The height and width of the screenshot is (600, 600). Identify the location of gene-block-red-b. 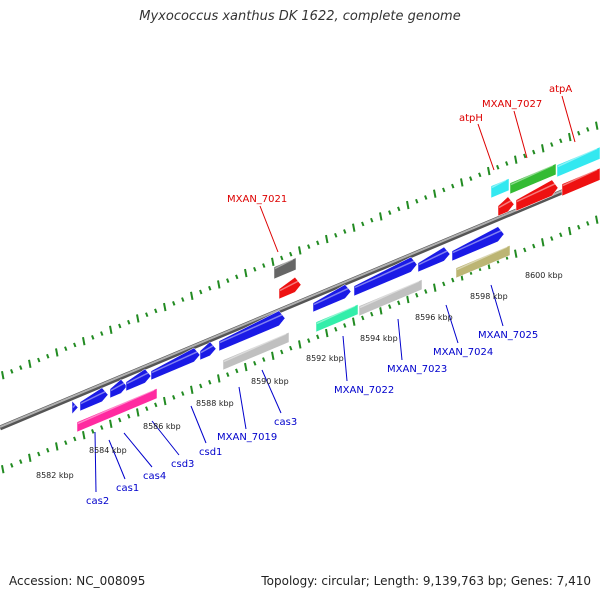
(506, 206).